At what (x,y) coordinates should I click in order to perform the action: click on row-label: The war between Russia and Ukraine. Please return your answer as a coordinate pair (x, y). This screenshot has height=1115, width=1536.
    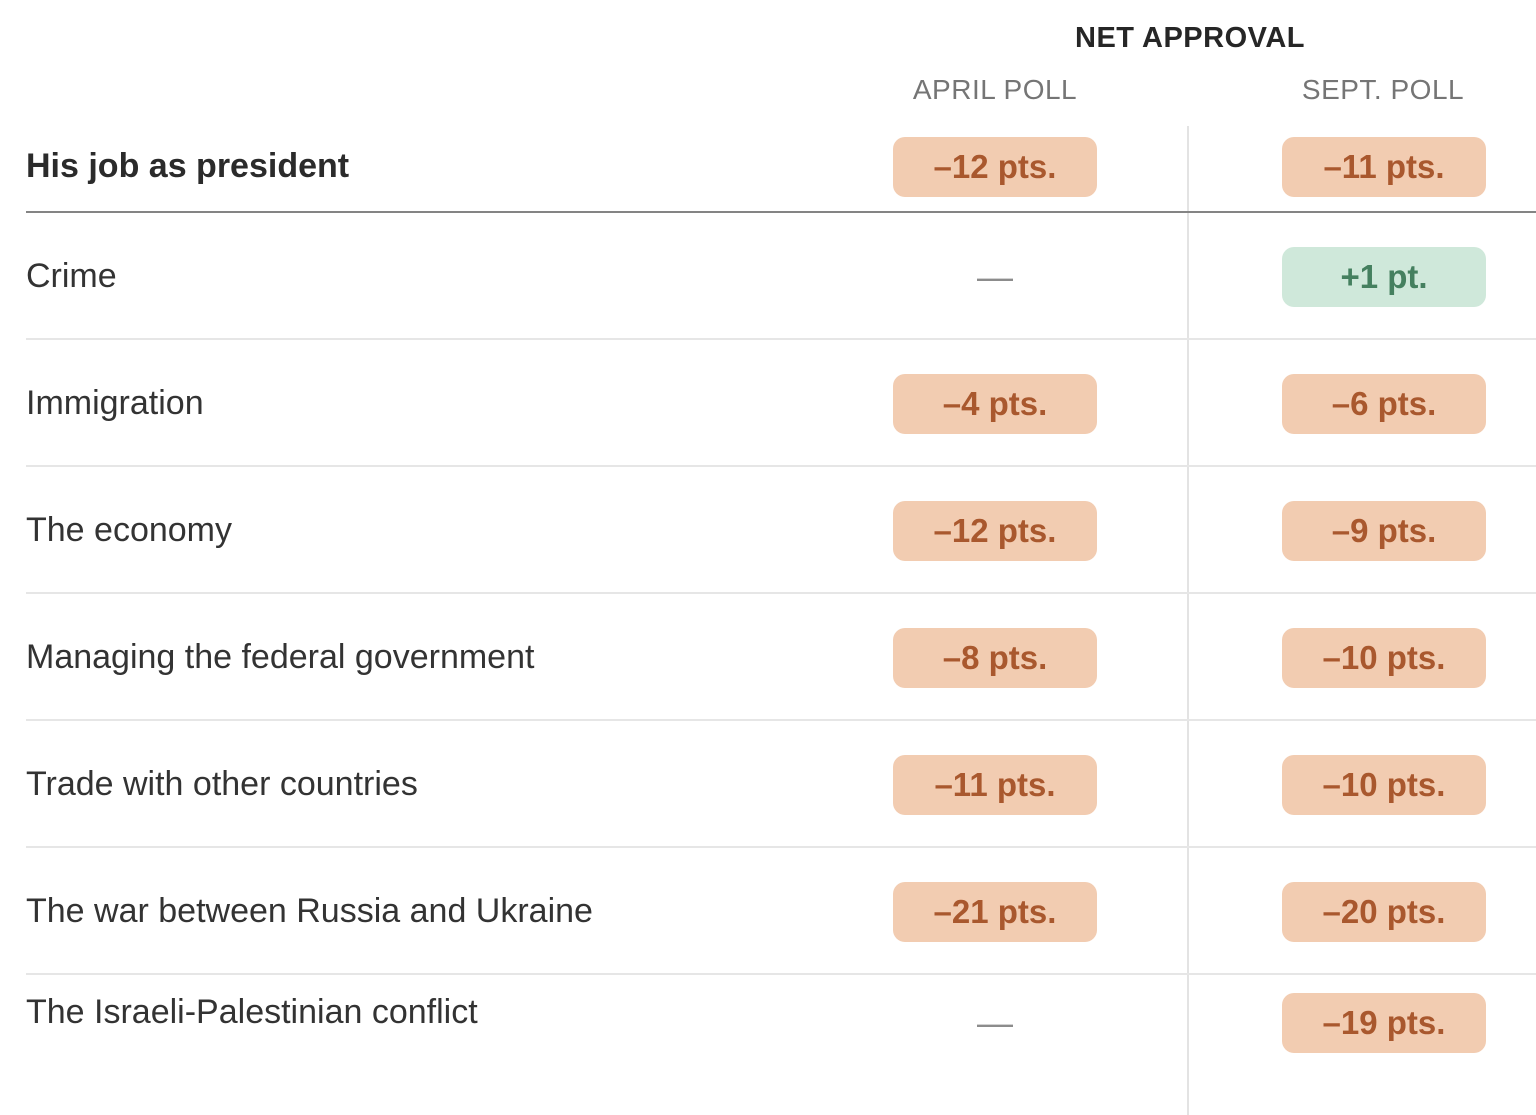
    Looking at the image, I should click on (309, 911).